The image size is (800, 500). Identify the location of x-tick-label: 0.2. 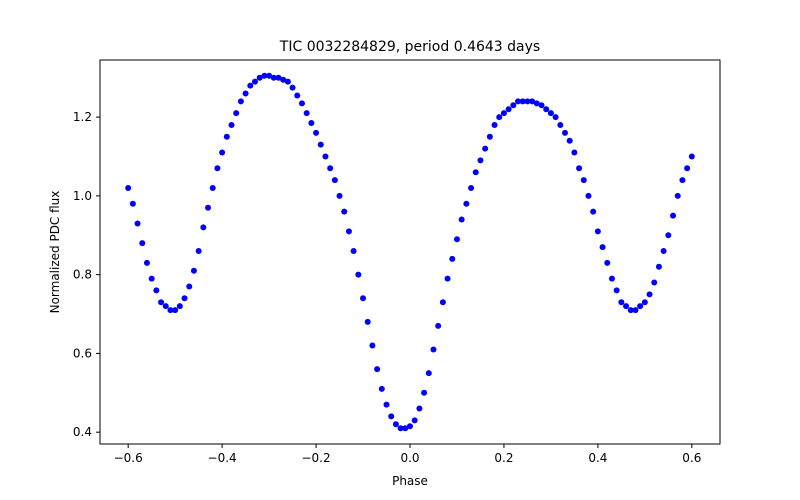
(503, 458).